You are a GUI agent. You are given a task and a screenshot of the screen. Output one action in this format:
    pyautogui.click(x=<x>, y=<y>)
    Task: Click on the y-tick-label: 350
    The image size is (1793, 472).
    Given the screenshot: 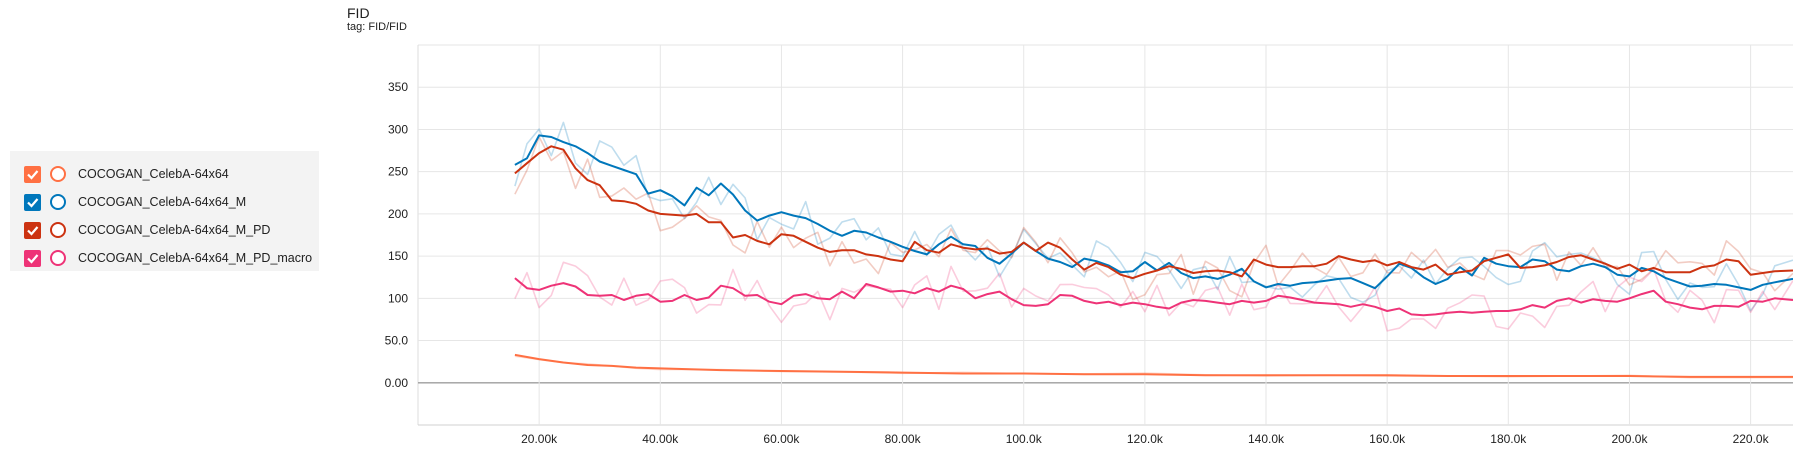 What is the action you would take?
    pyautogui.click(x=398, y=87)
    